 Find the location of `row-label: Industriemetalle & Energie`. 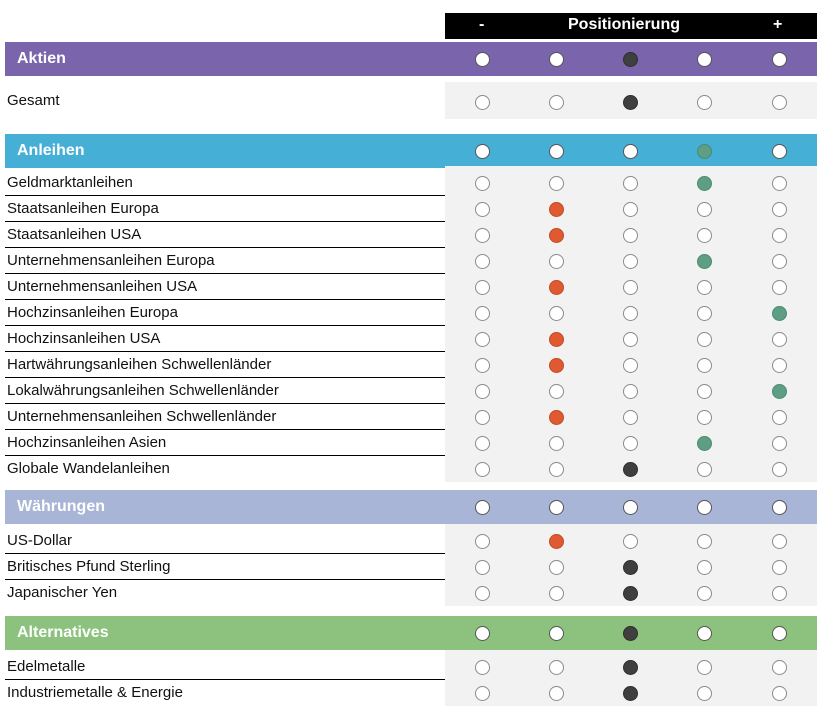

row-label: Industriemetalle & Energie is located at coordinates (95, 692).